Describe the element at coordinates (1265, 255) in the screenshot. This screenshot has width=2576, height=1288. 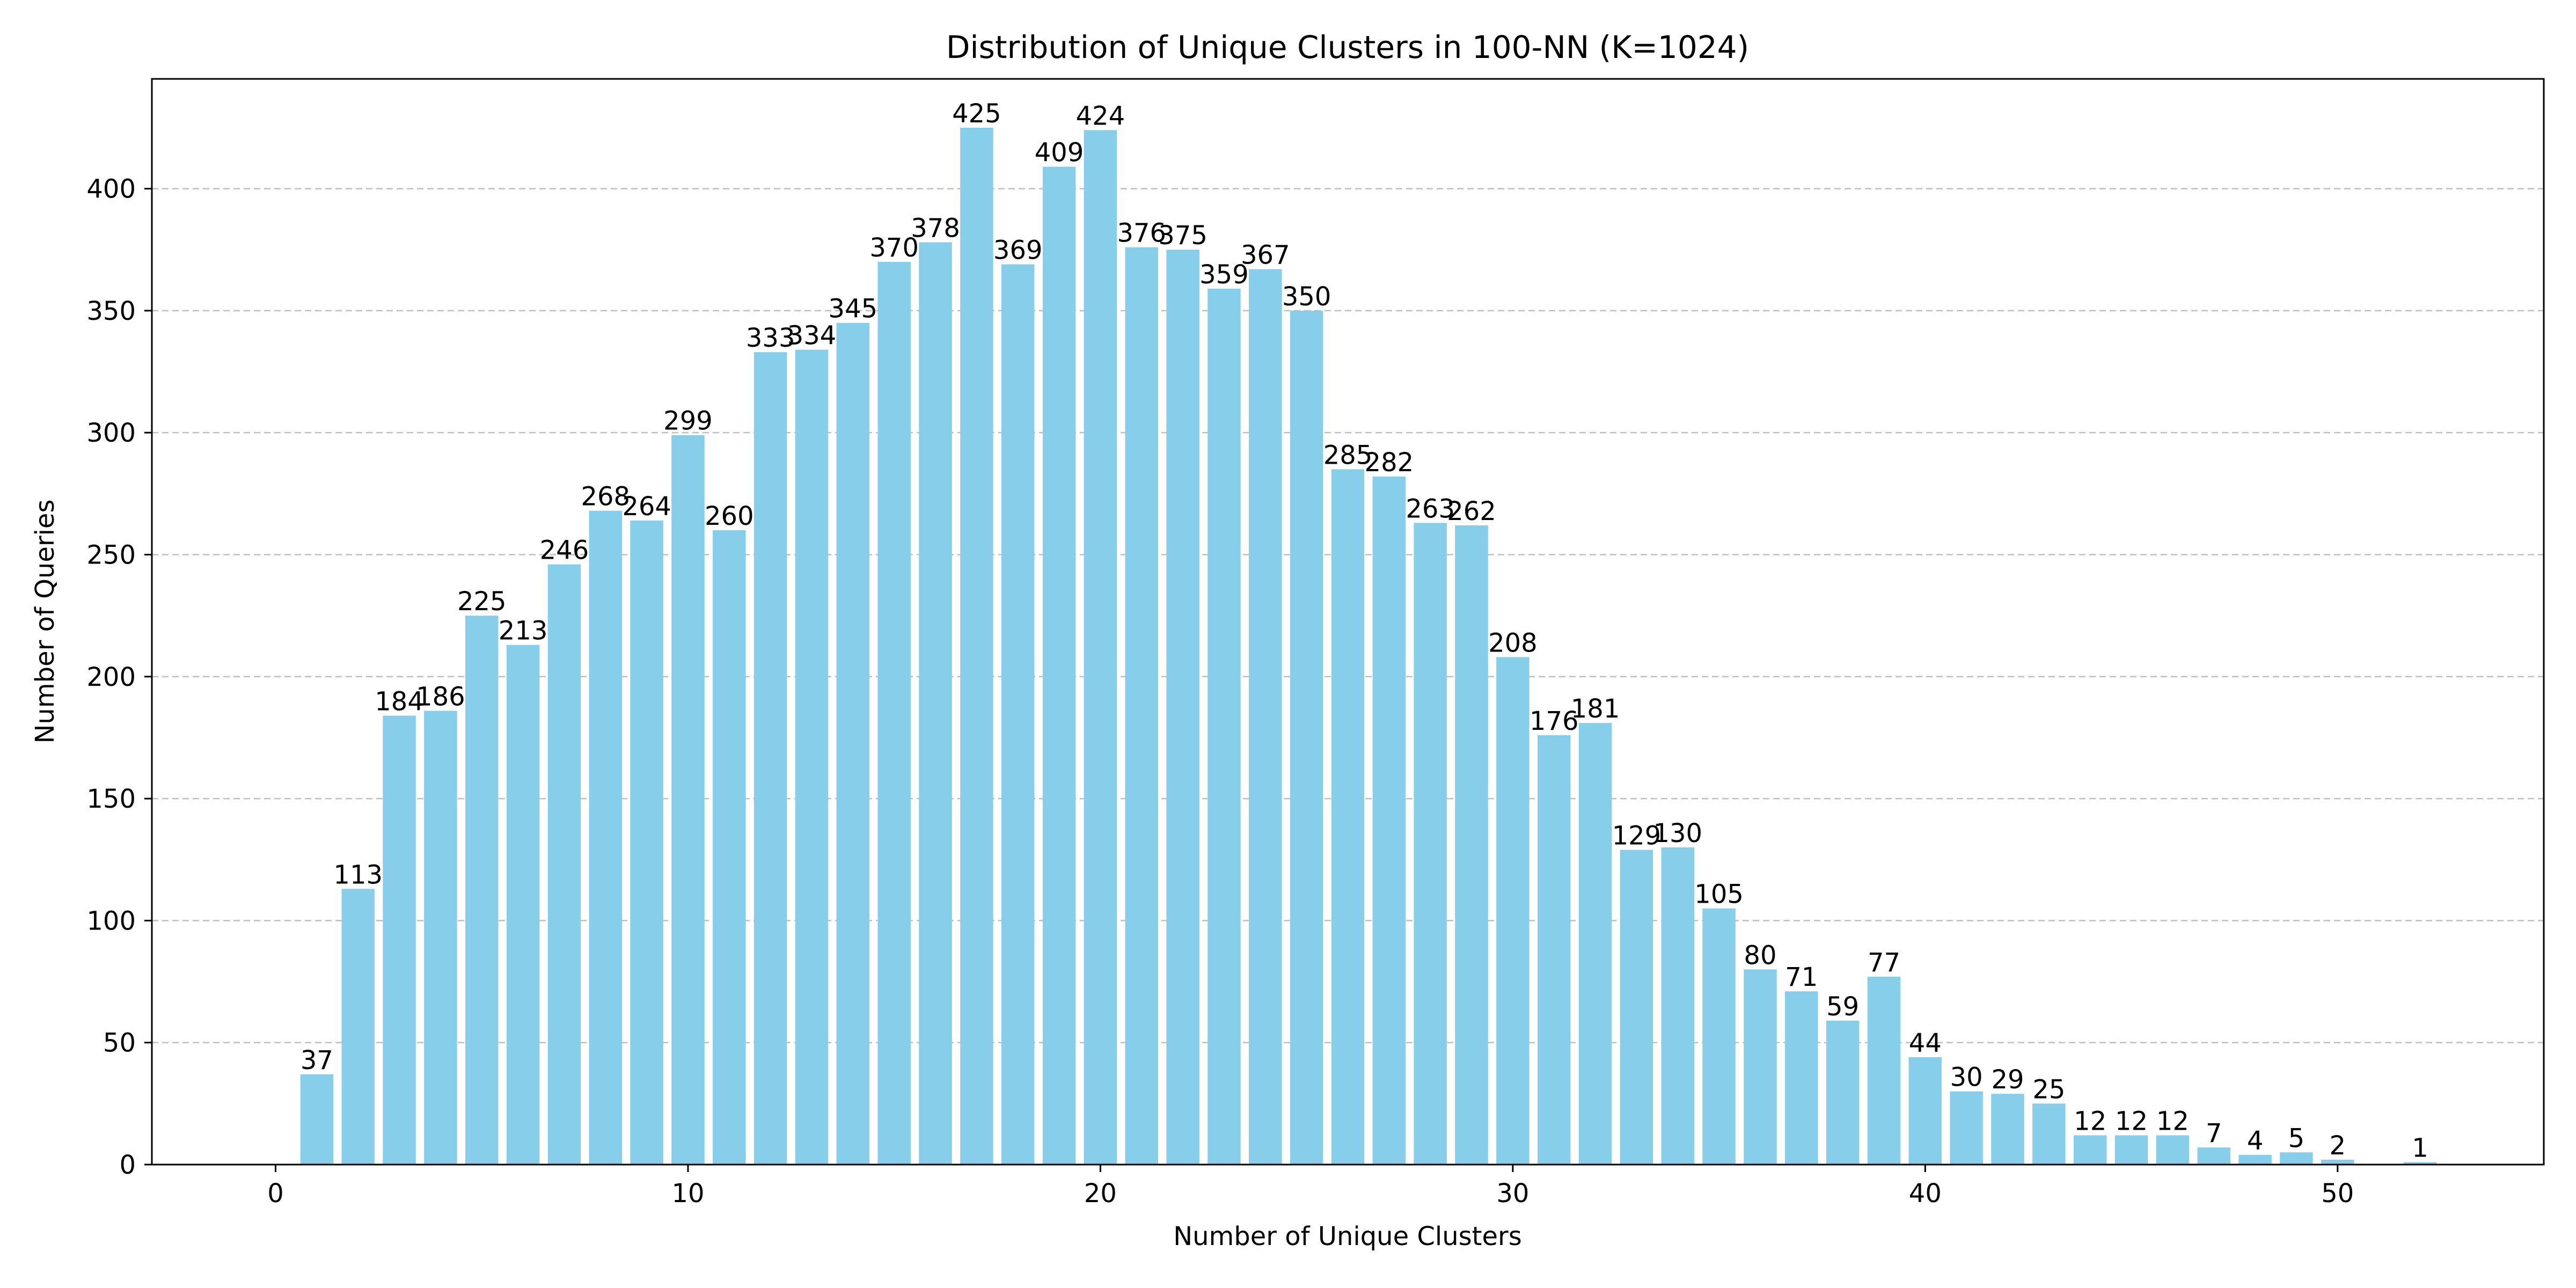
I see `bar-value-label: 367` at that location.